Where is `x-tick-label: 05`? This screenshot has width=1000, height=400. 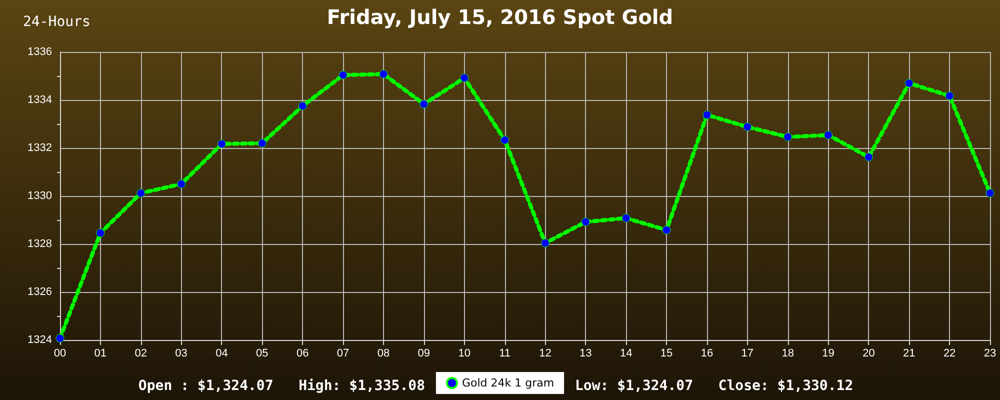 x-tick-label: 05 is located at coordinates (262, 354).